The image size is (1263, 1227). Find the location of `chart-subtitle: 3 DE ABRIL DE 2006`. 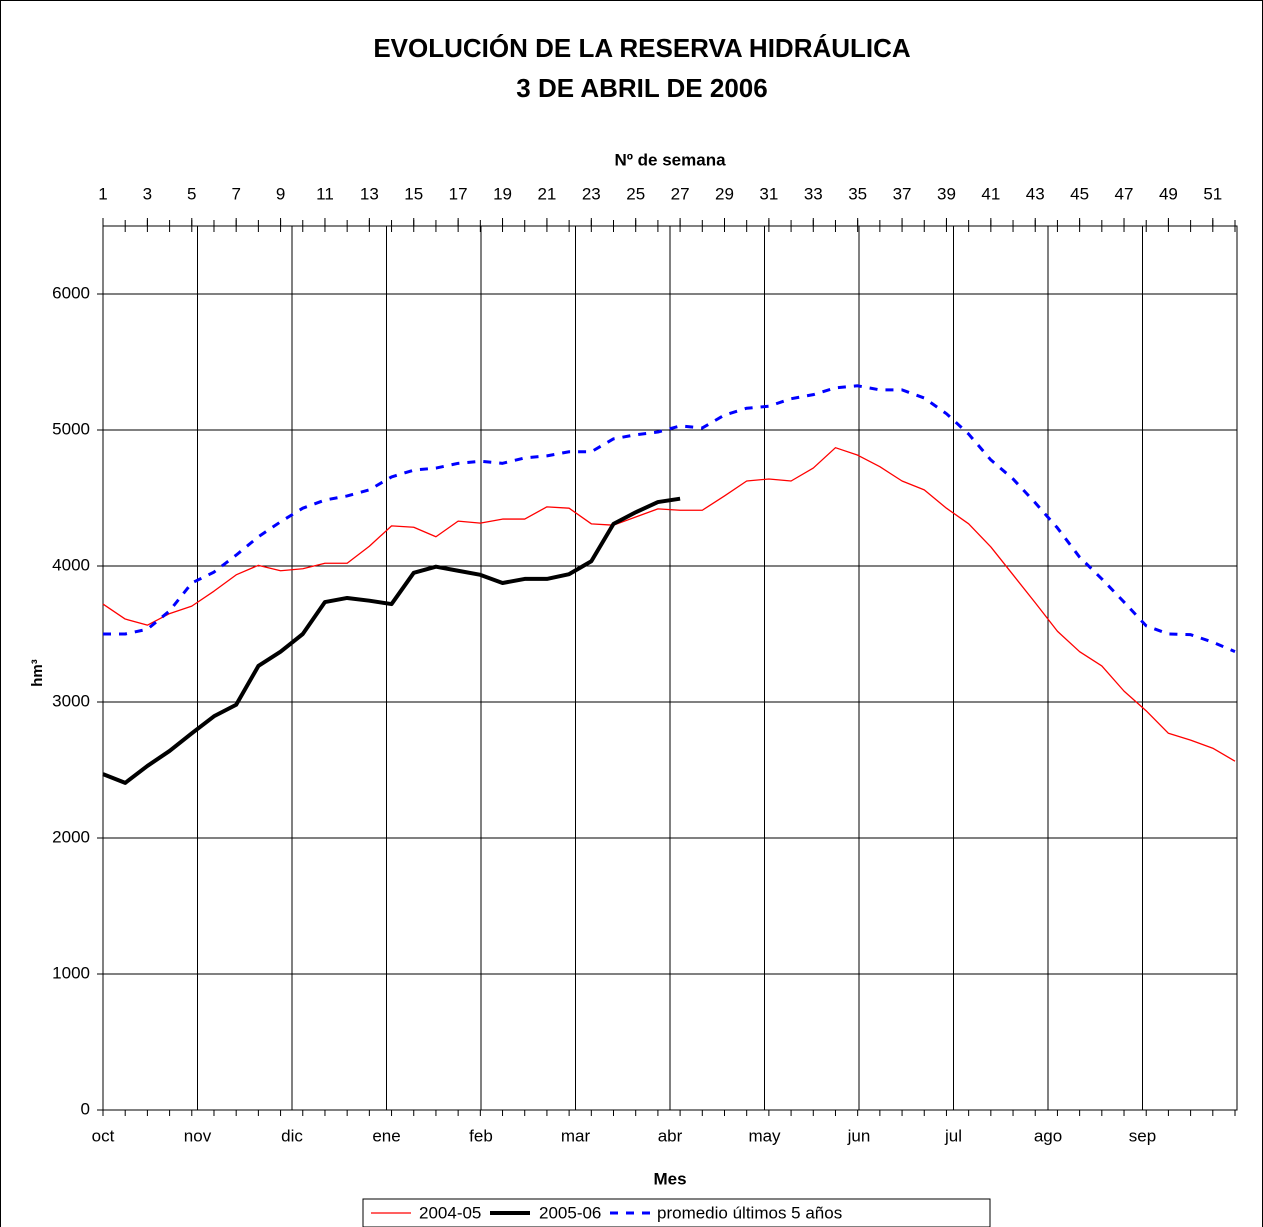

chart-subtitle: 3 DE ABRIL DE 2006 is located at coordinates (641, 88).